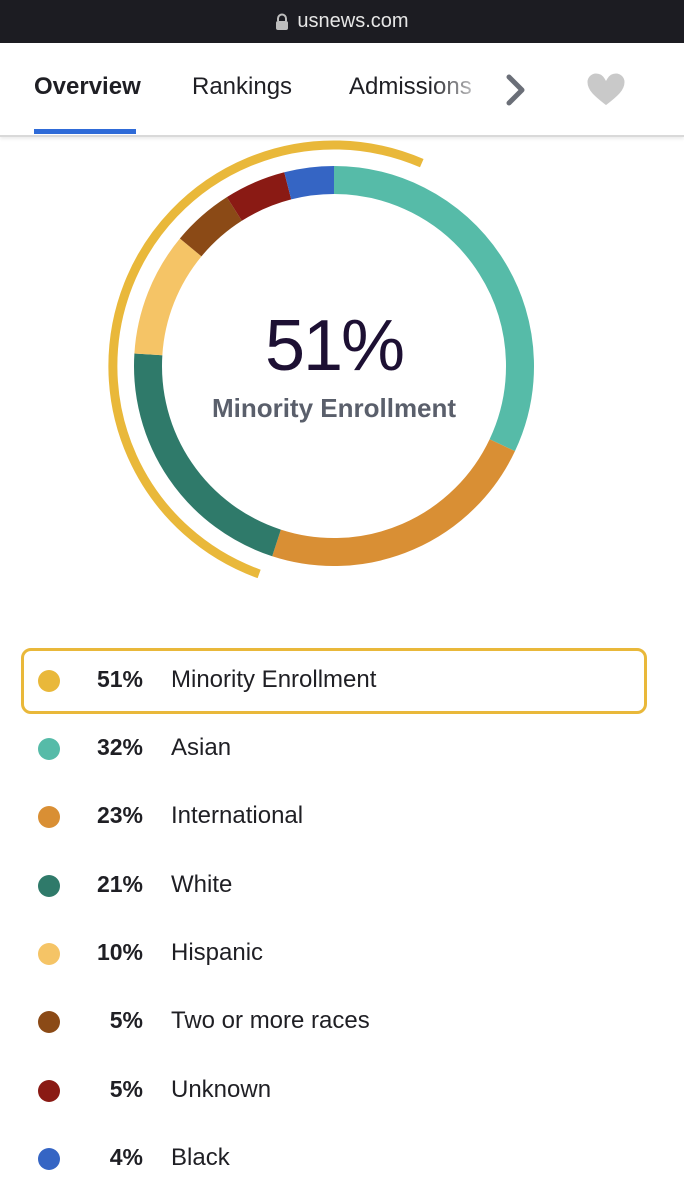 The height and width of the screenshot is (1199, 684). What do you see at coordinates (334, 817) in the screenshot?
I see `legend-item: 23% International` at bounding box center [334, 817].